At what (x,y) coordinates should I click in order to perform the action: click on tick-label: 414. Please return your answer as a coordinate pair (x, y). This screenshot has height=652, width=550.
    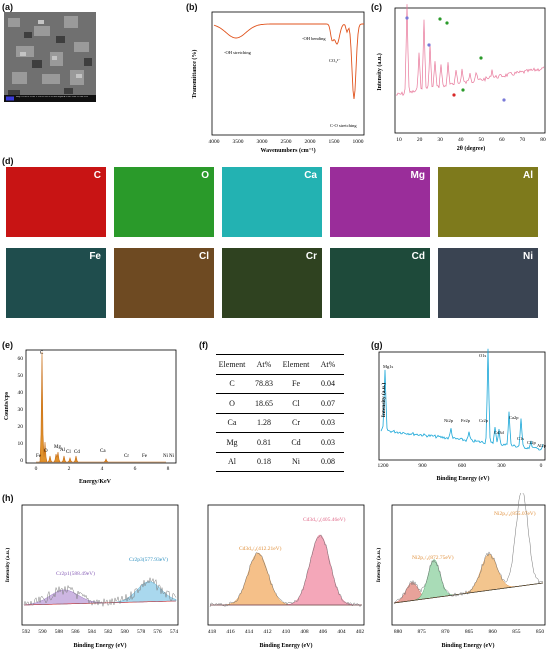
    Looking at the image, I should click on (249, 632).